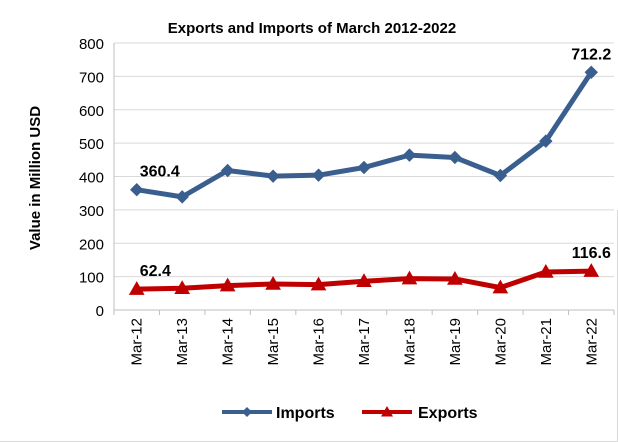  Describe the element at coordinates (448, 413) in the screenshot. I see `legend-label: Exports` at that location.